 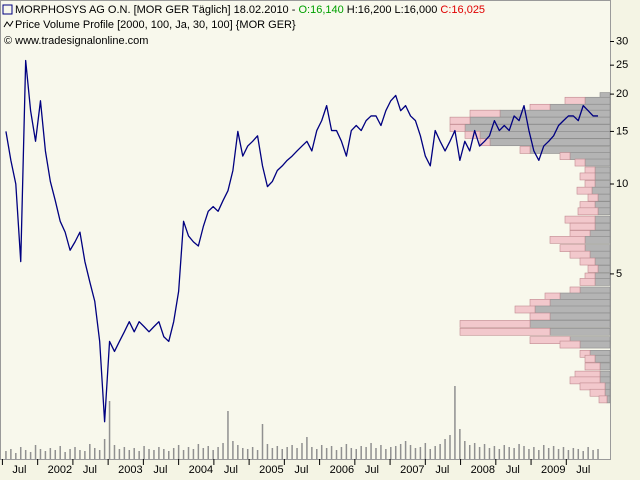 I want to click on y-tick-label: 30, so click(x=622, y=41).